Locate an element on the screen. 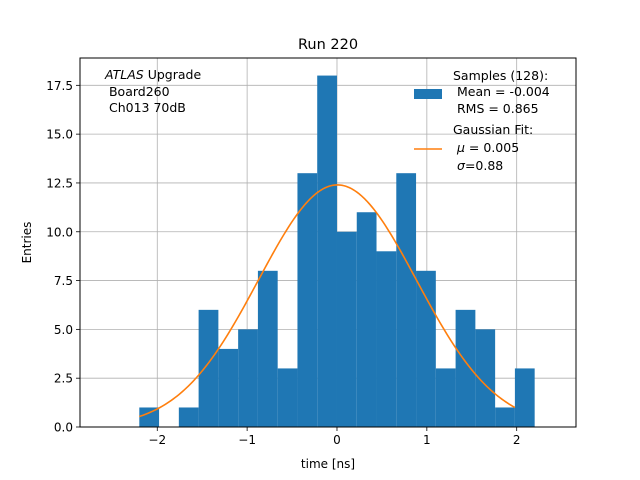 The width and height of the screenshot is (640, 480). chart-title: Run 220 is located at coordinates (328, 45).